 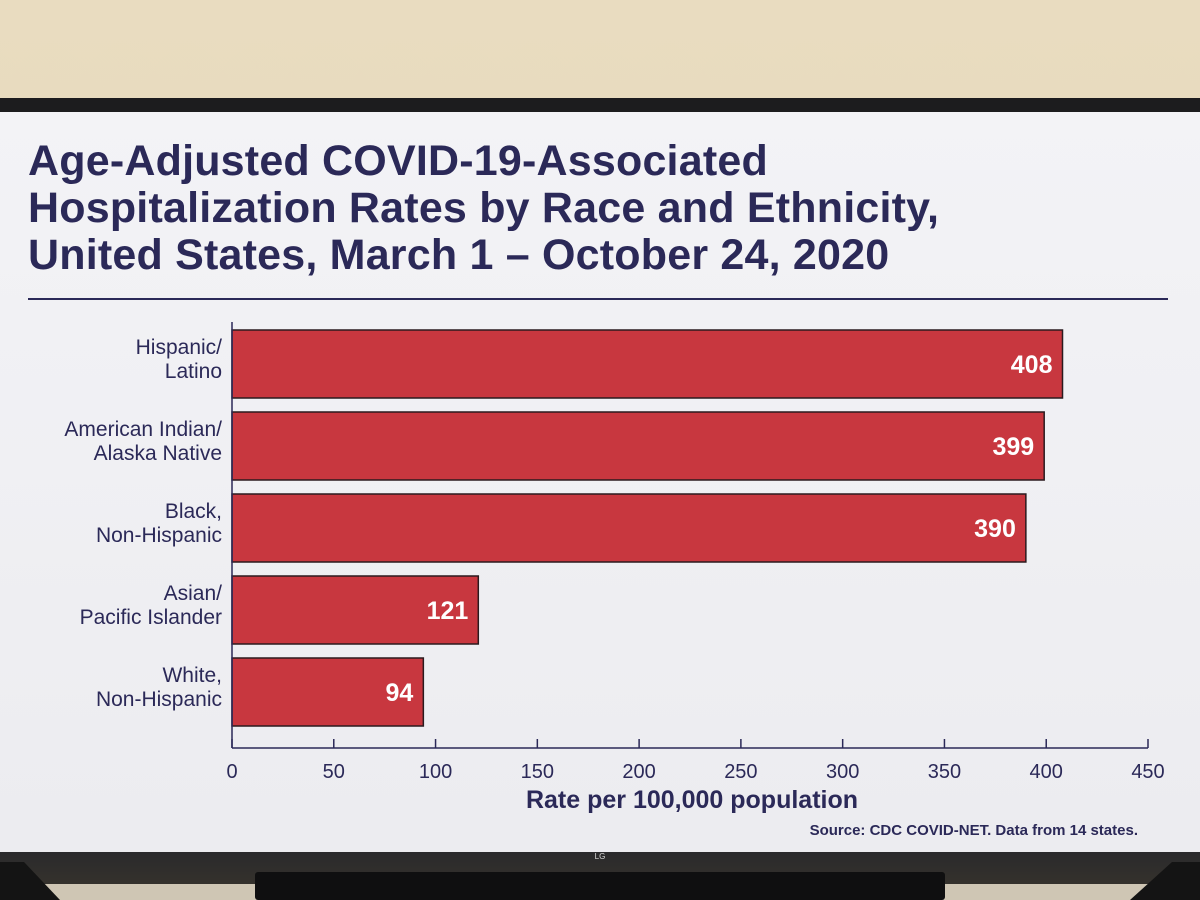 What do you see at coordinates (598, 299) in the screenshot?
I see `title-divider` at bounding box center [598, 299].